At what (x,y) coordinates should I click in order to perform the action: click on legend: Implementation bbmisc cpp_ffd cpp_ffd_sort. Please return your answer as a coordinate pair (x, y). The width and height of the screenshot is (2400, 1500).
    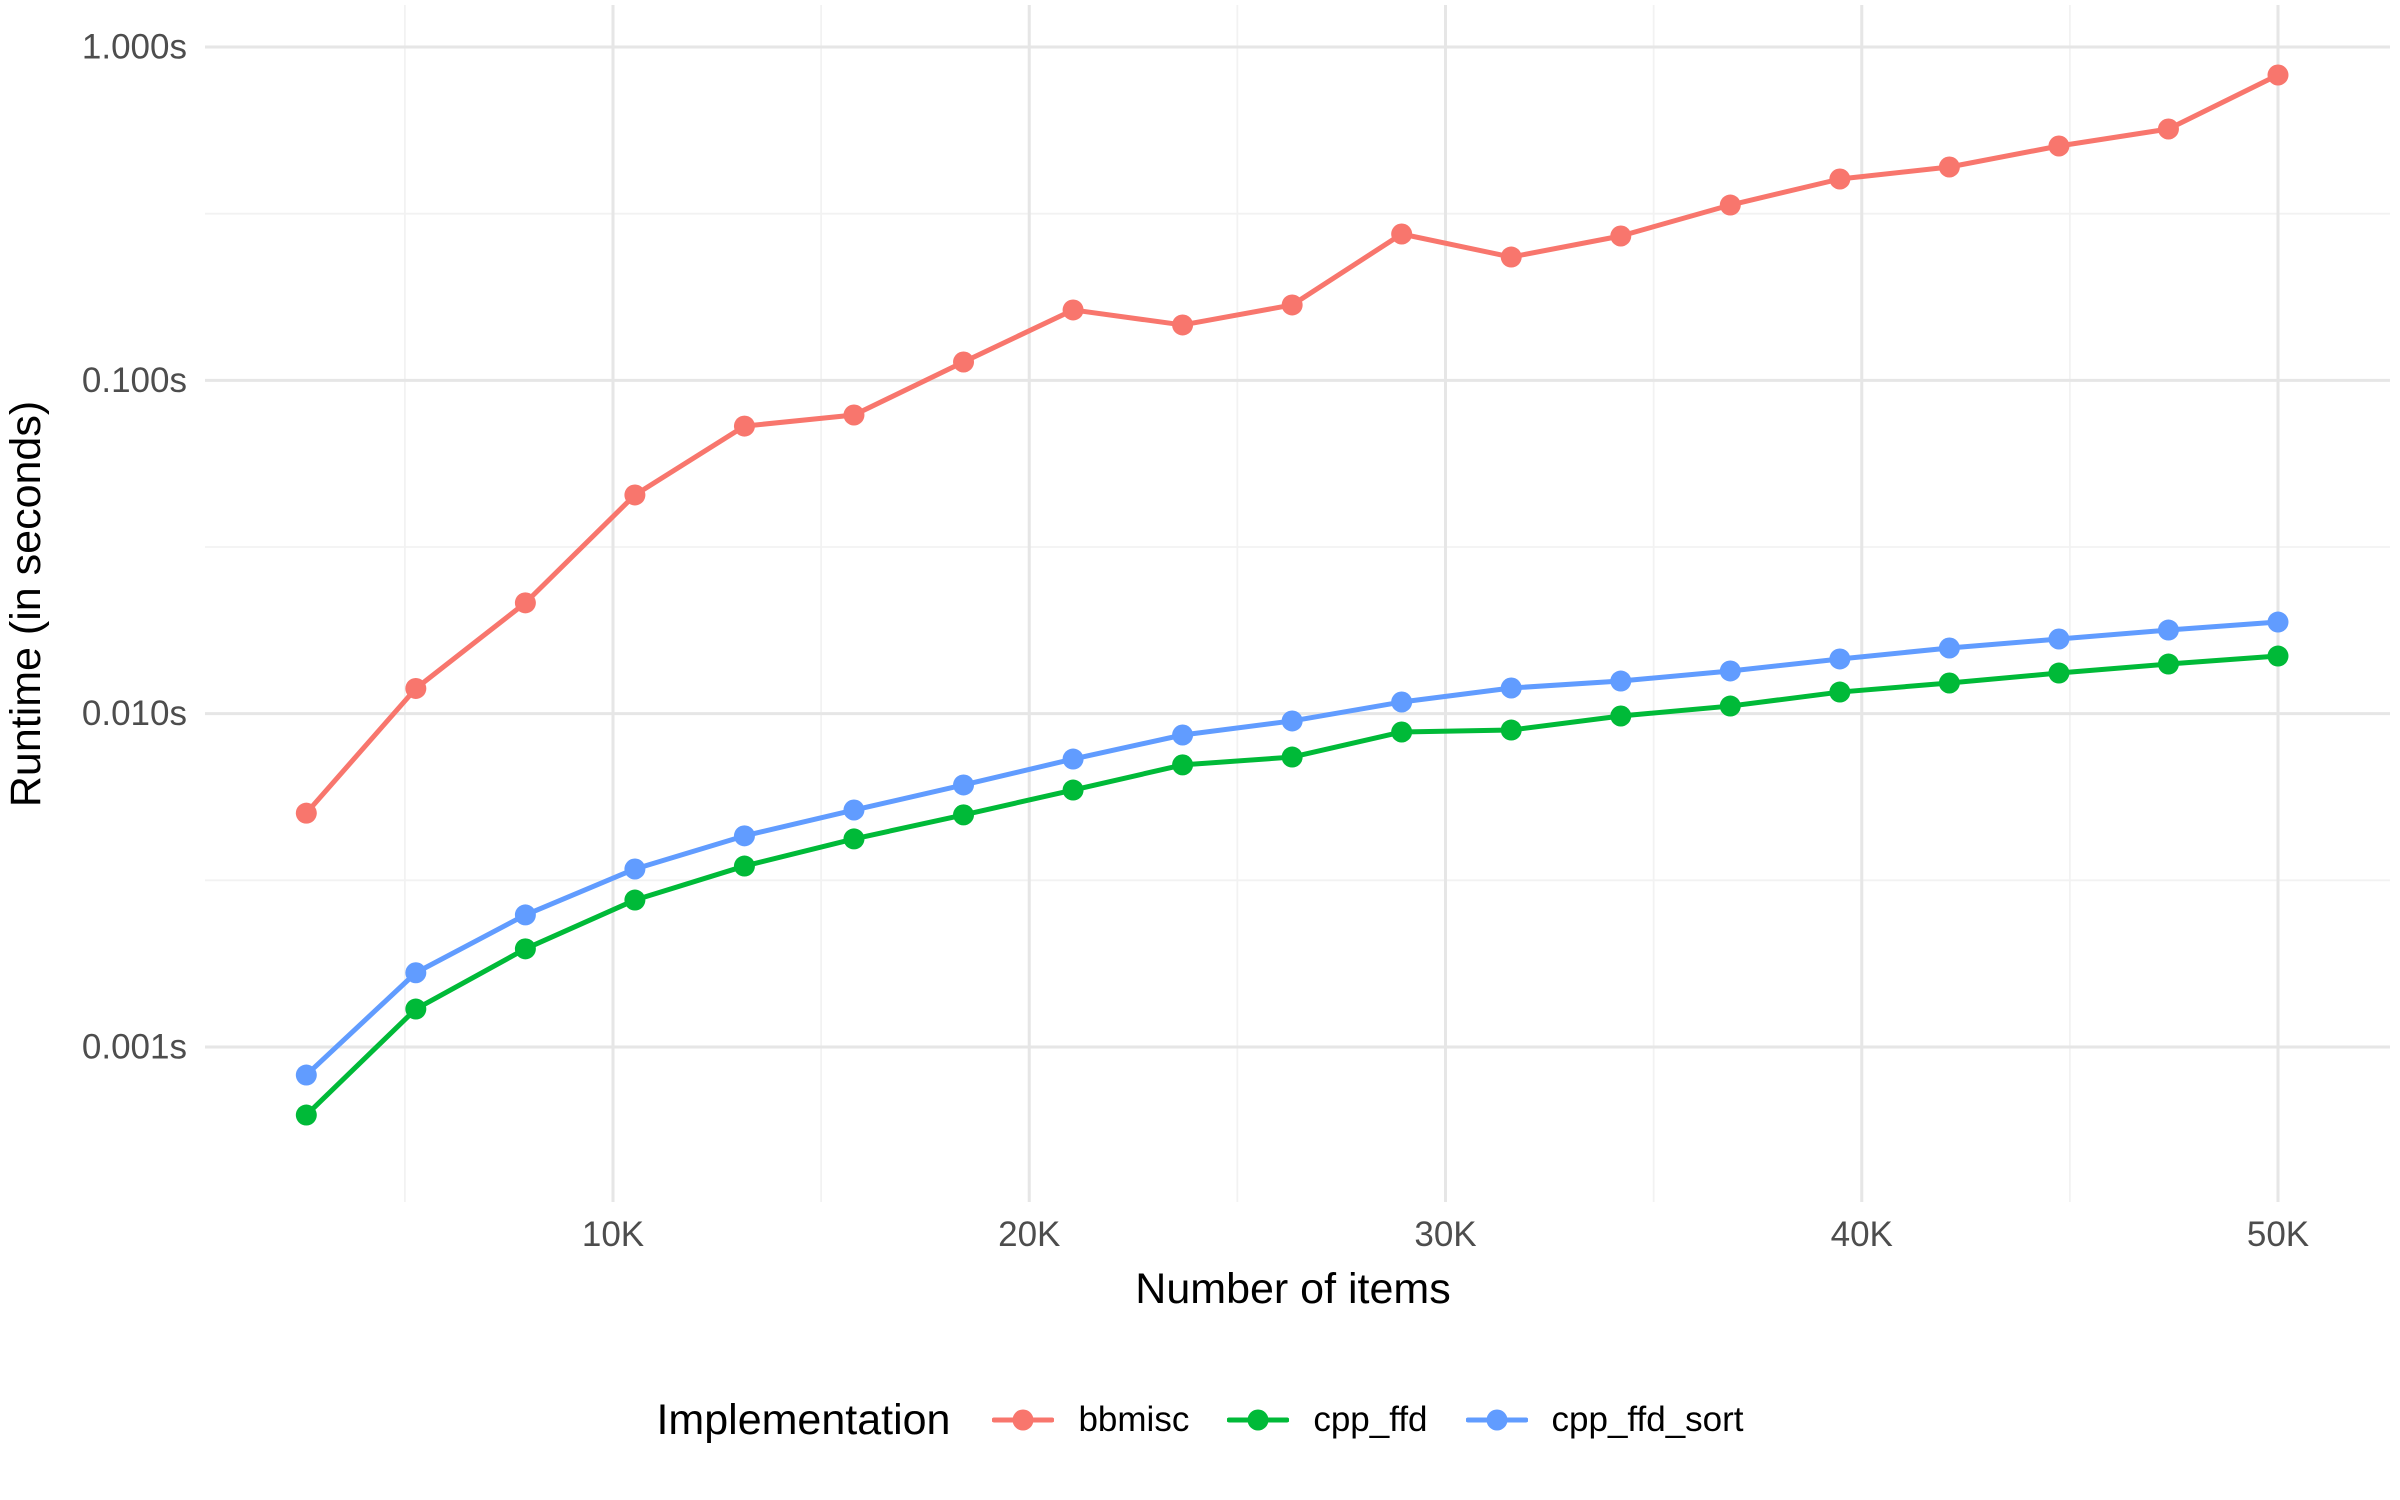
    Looking at the image, I should click on (1200, 1420).